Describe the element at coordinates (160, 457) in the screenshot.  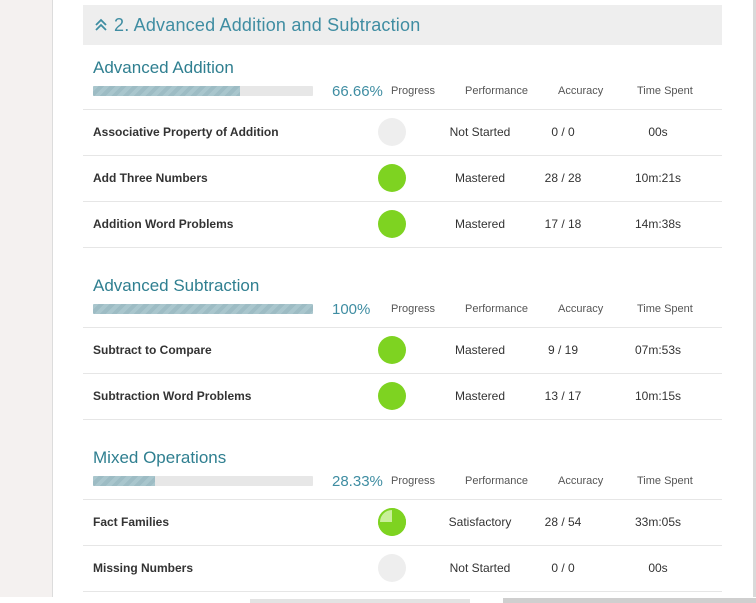
I see `section-title-mixed-operations: Mixed Operations` at that location.